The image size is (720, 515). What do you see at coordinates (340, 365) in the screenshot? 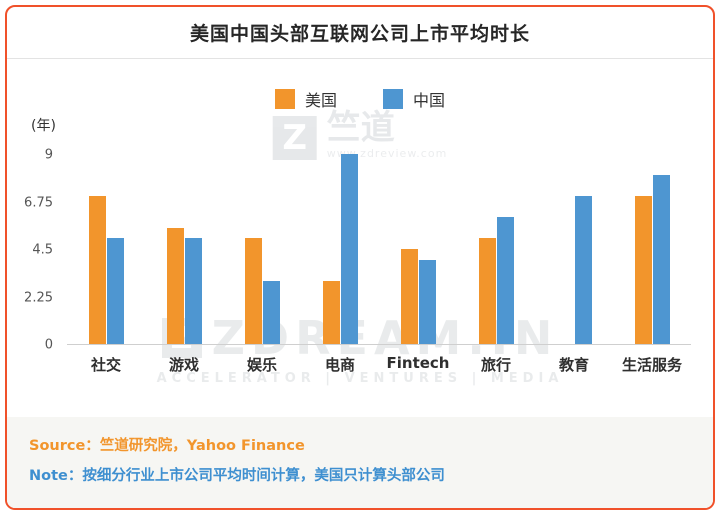
I see `x-axis-label-电商: 电商` at bounding box center [340, 365].